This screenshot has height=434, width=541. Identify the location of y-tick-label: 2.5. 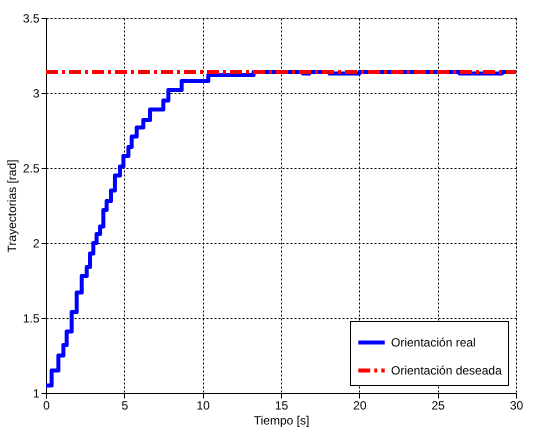
(31, 169).